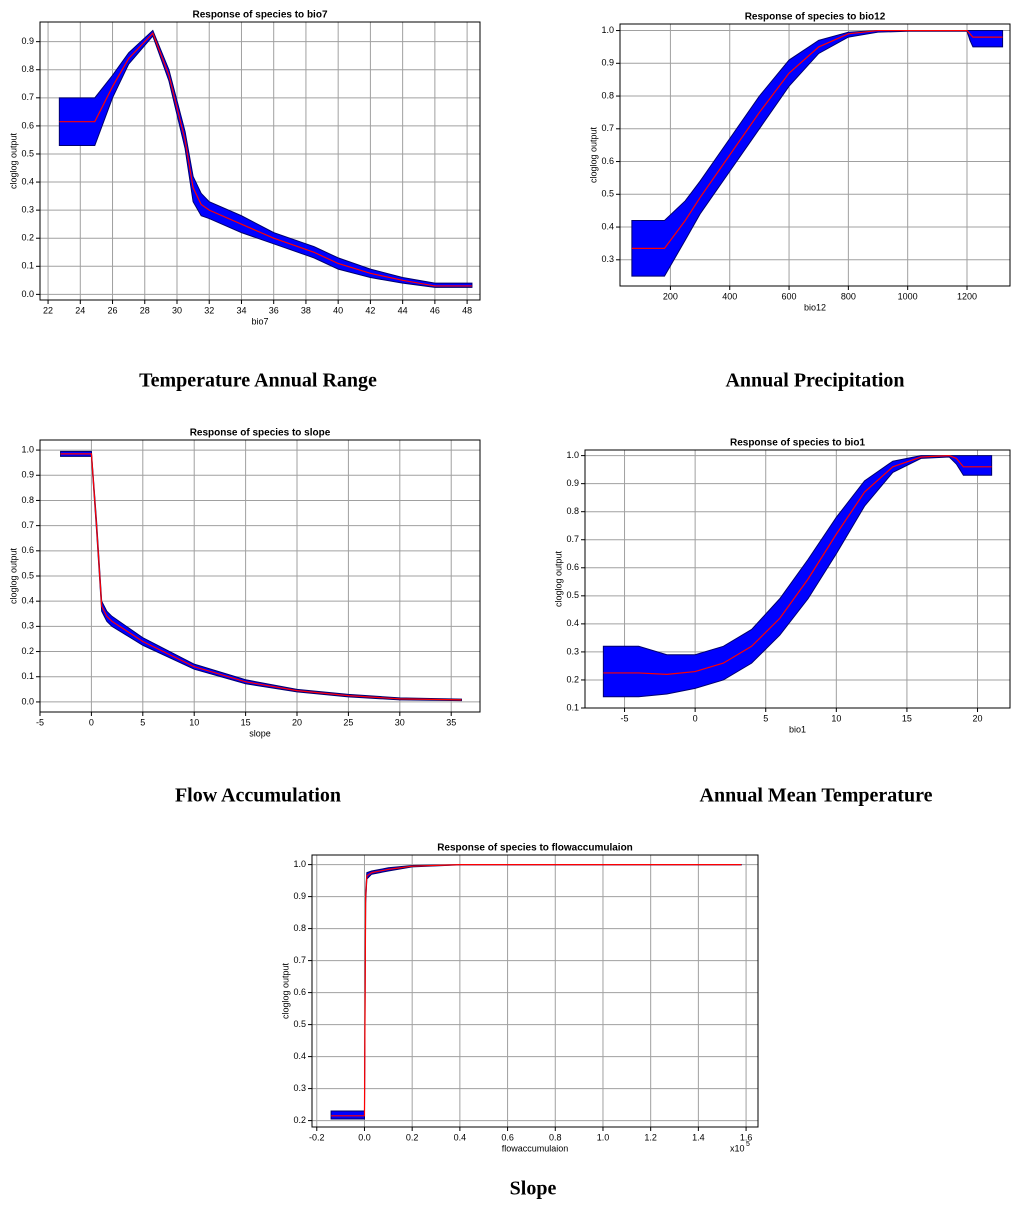 The height and width of the screenshot is (1230, 1019). I want to click on x-tick-label: 34, so click(241, 310).